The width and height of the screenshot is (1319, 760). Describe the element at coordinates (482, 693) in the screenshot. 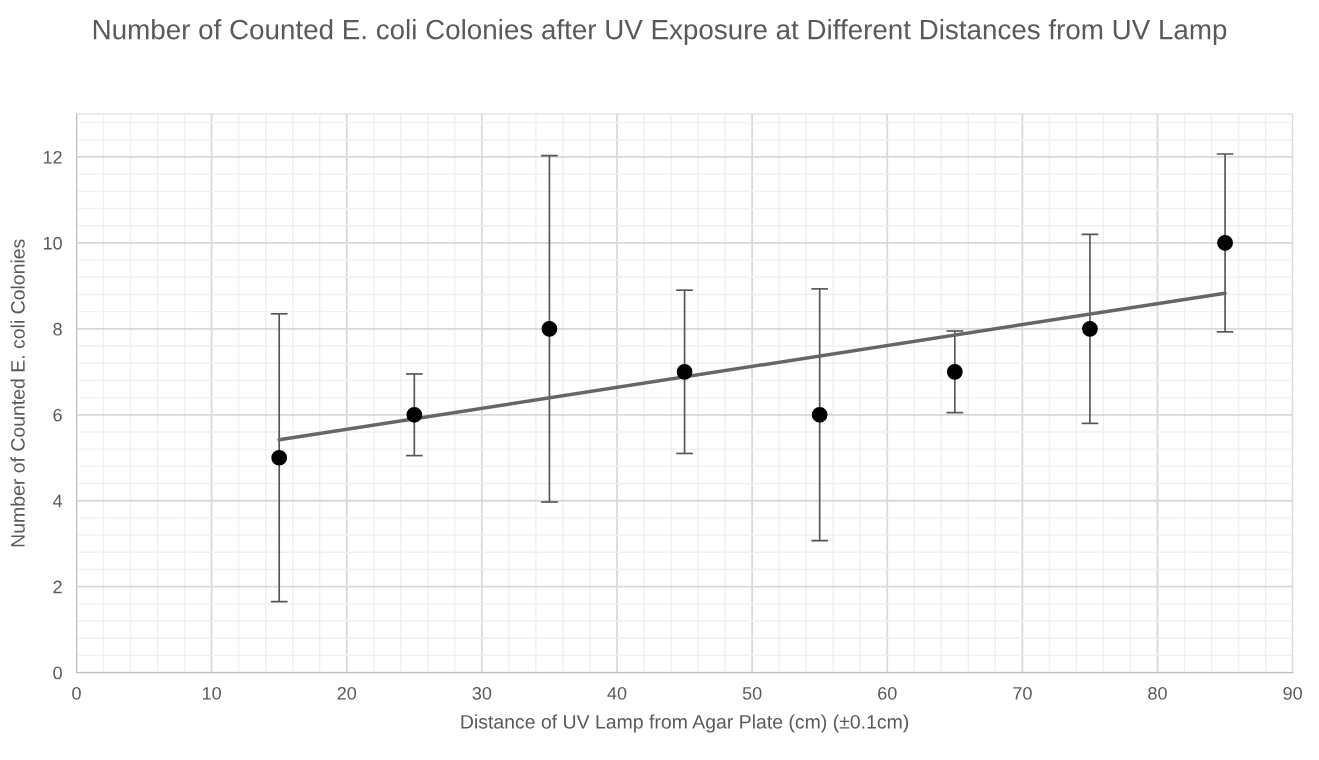

I see `x-tick-label: 30` at that location.